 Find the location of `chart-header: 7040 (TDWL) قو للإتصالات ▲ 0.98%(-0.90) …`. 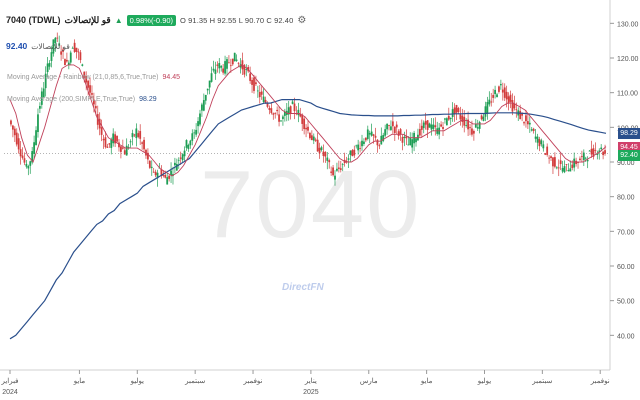

chart-header: 7040 (TDWL) قو للإتصالات ▲ 0.98%(-0.90) … is located at coordinates (156, 20).